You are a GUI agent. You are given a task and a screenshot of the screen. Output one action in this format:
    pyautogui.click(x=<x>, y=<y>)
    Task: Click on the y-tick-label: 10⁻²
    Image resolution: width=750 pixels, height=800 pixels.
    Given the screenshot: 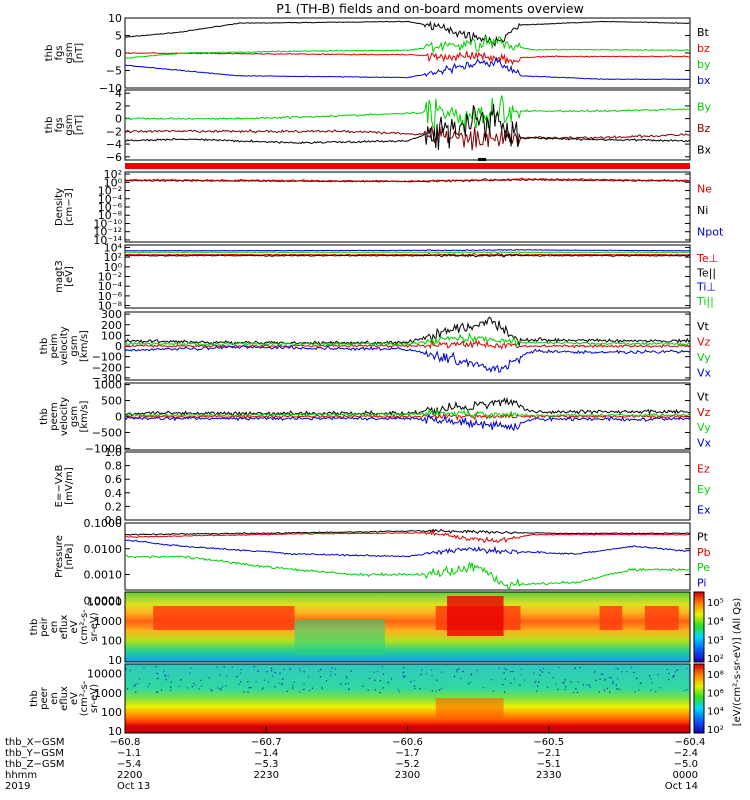 What is the action you would take?
    pyautogui.click(x=110, y=191)
    